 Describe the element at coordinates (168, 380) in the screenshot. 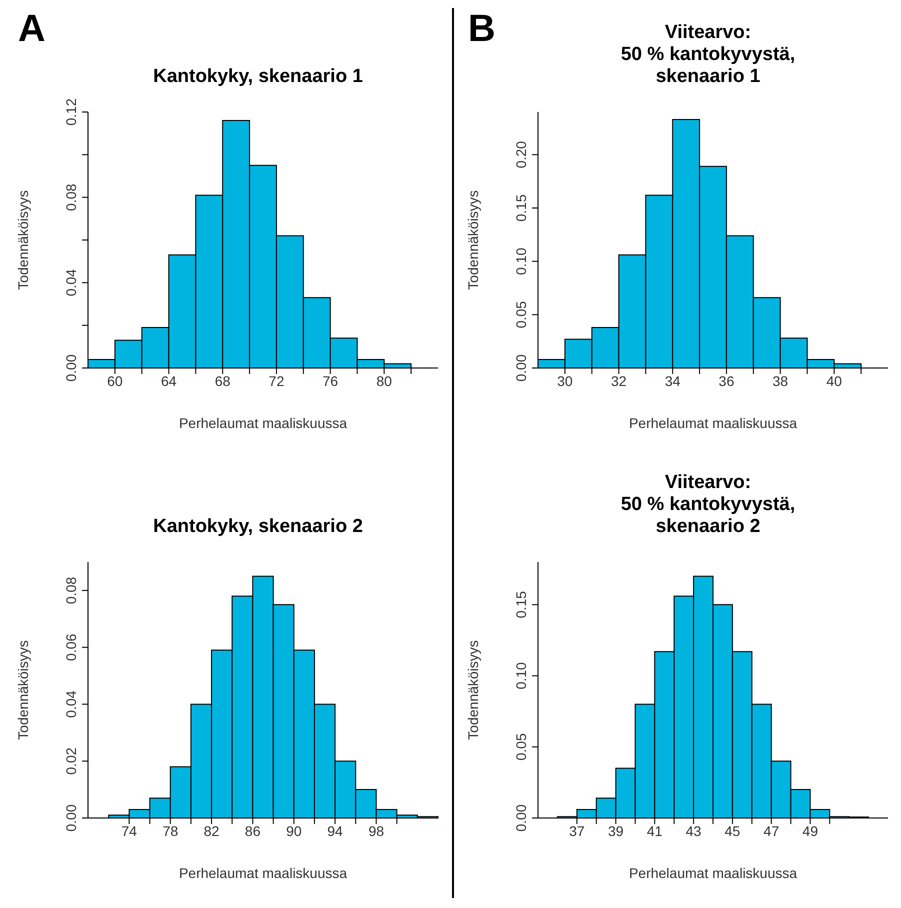

I see `x-tick-label: 64` at that location.